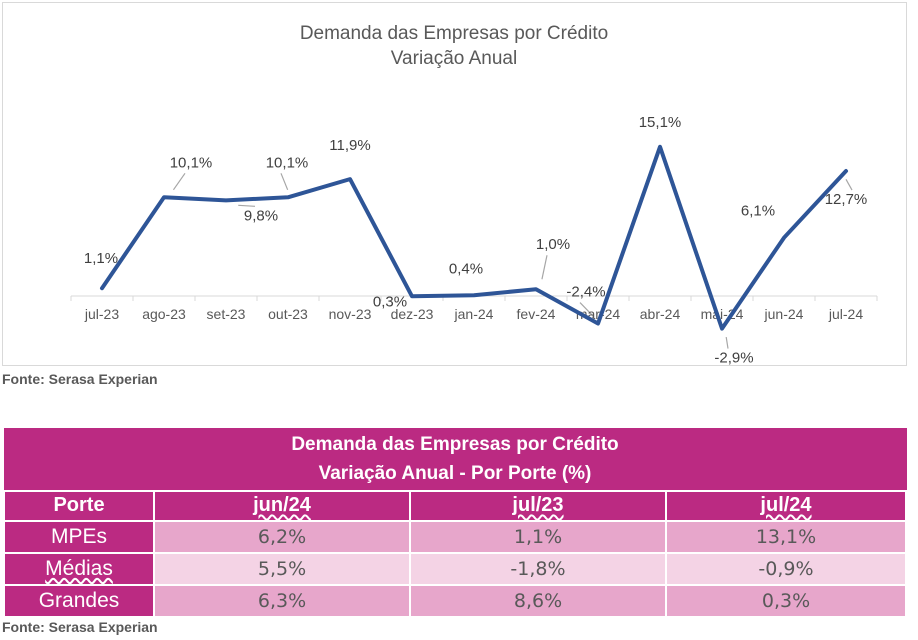 The height and width of the screenshot is (640, 918). I want to click on table-row: MPEs 6,2% 1,1% 13,1%, so click(455, 536).